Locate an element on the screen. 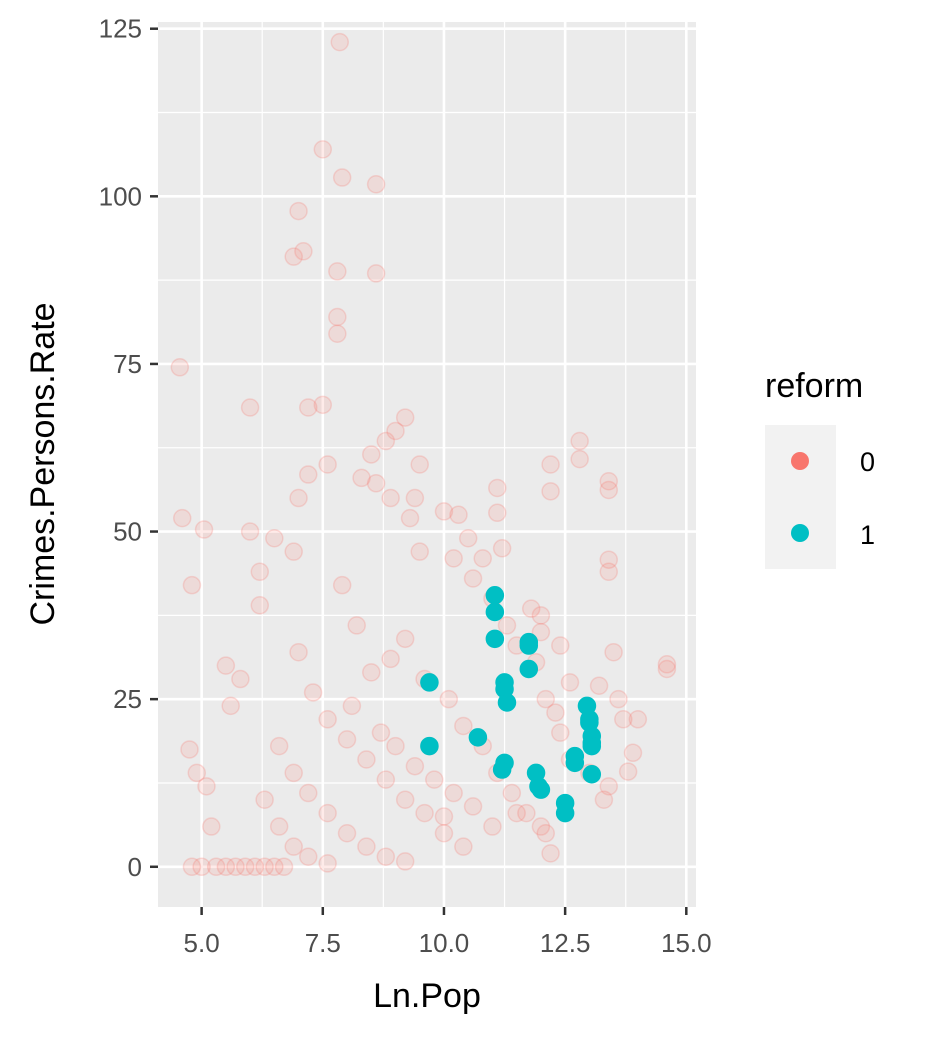  x-tick-label: 12.5 is located at coordinates (565, 943).